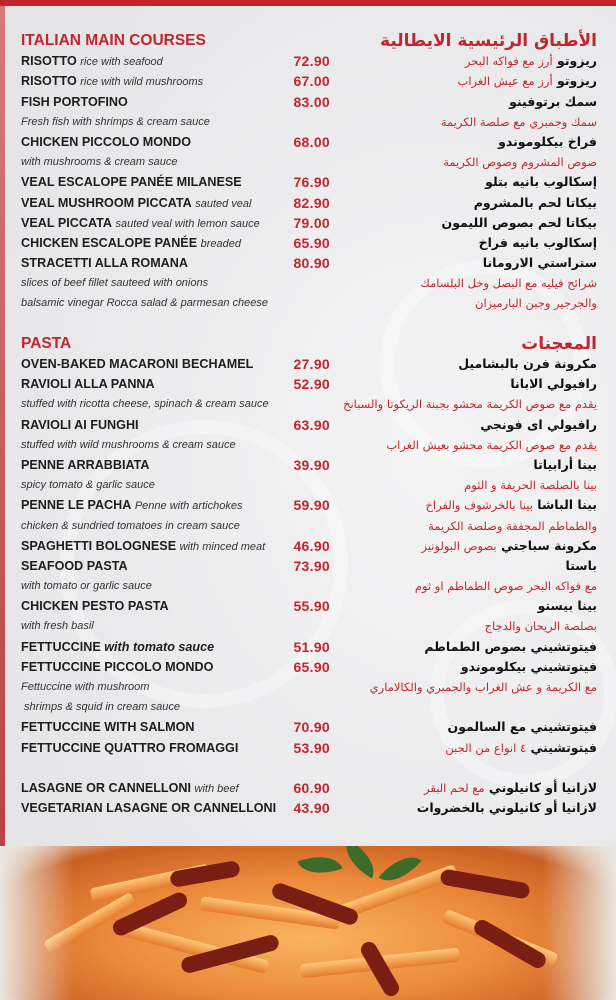 The image size is (616, 1000). What do you see at coordinates (104, 263) in the screenshot?
I see `item-name-group: STRACETTI ALLA ROMANA` at bounding box center [104, 263].